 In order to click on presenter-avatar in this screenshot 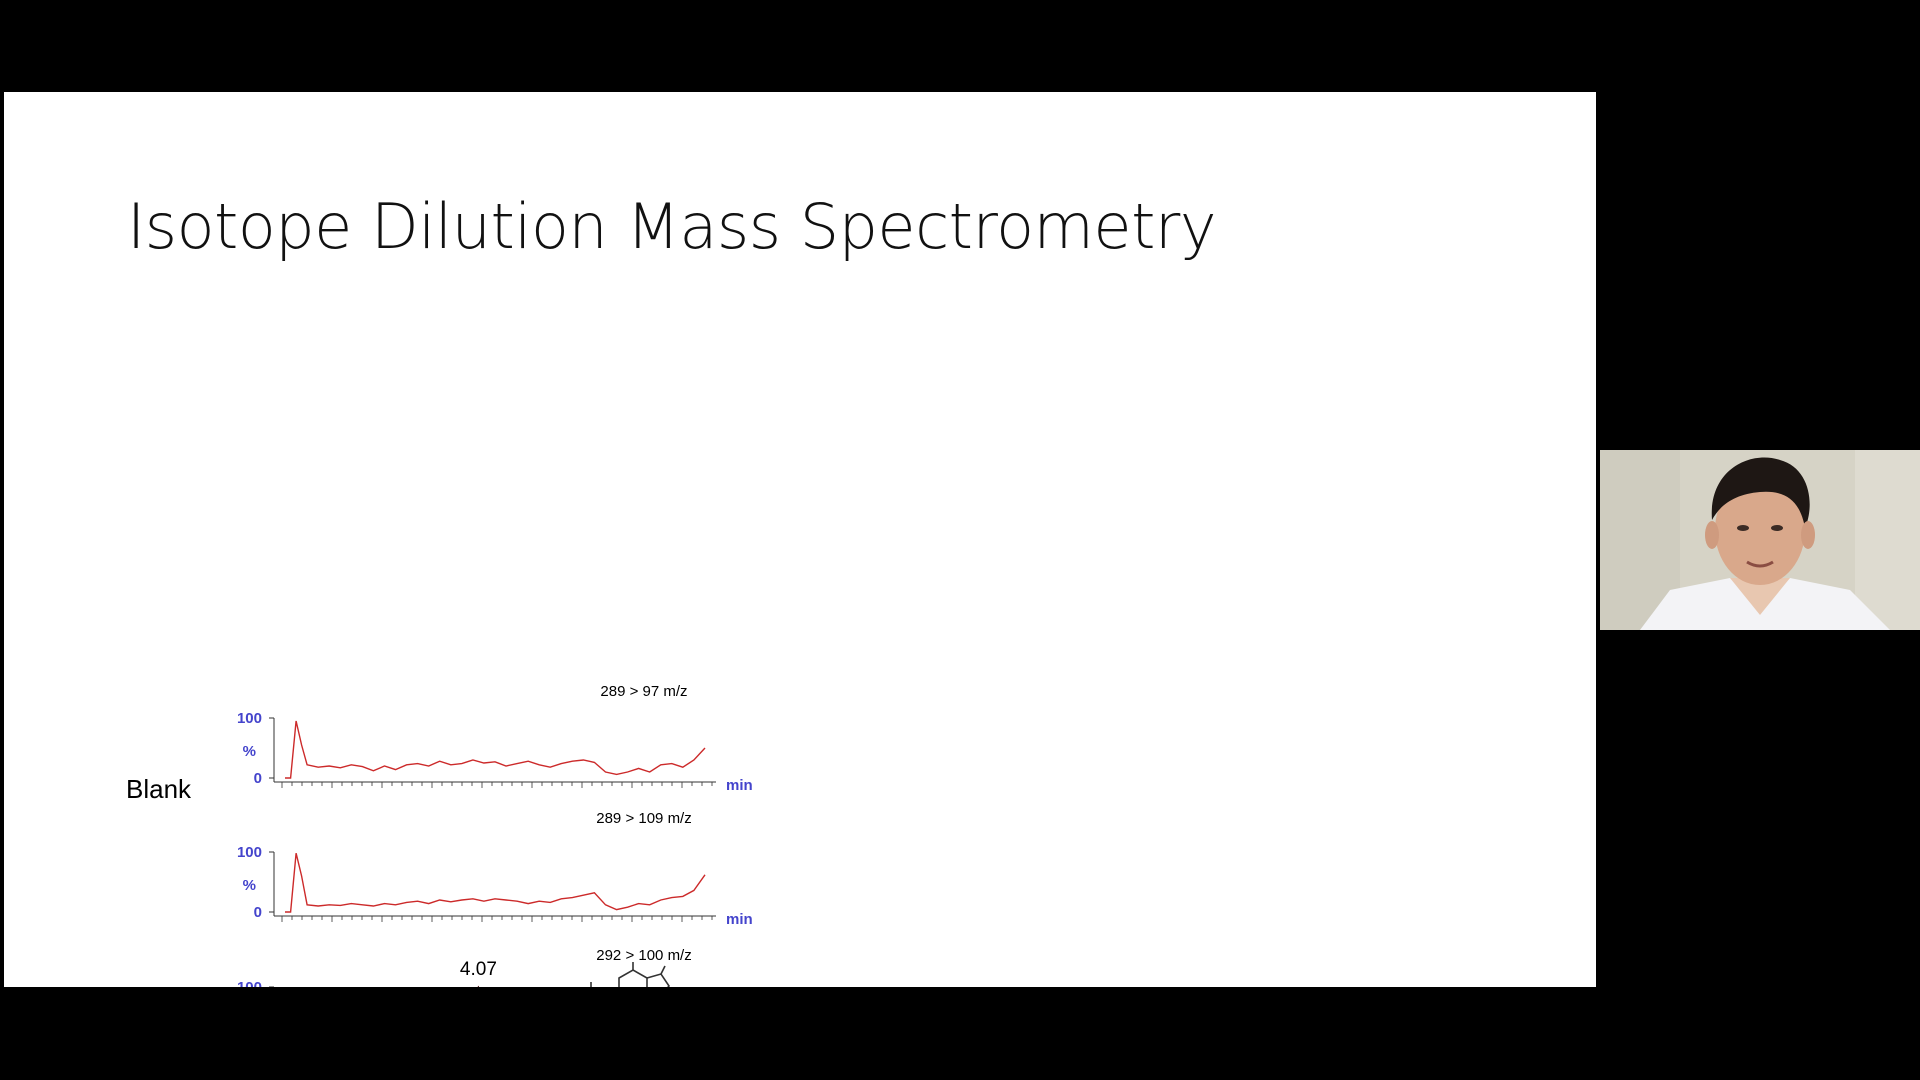, I will do `click(1760, 540)`.